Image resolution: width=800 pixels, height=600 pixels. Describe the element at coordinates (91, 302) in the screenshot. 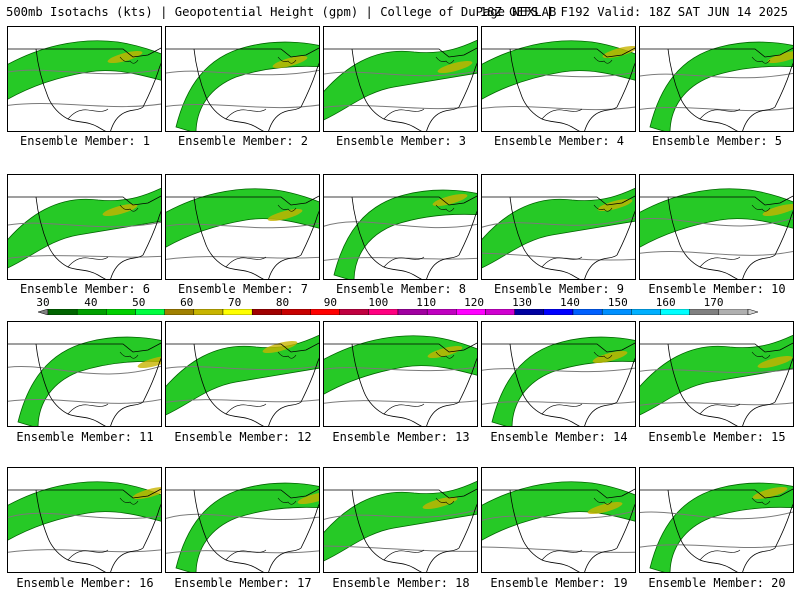

I see `colorbar-tick: 40` at that location.